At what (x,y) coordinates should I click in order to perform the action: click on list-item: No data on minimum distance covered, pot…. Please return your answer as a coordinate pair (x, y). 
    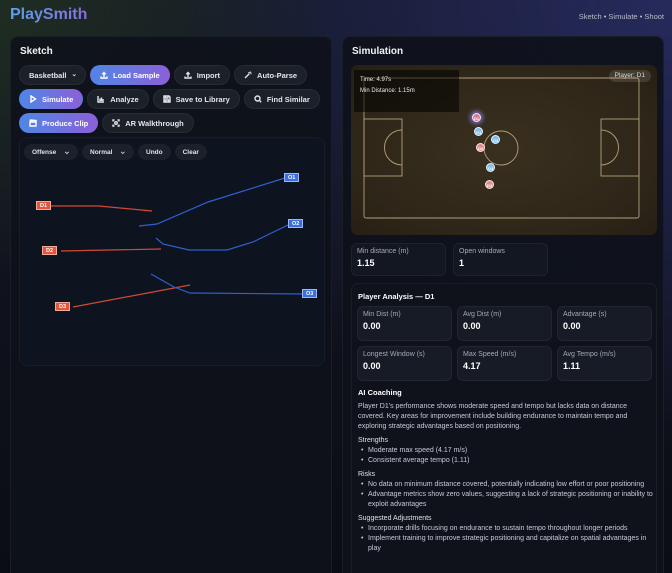
    Looking at the image, I should click on (507, 485).